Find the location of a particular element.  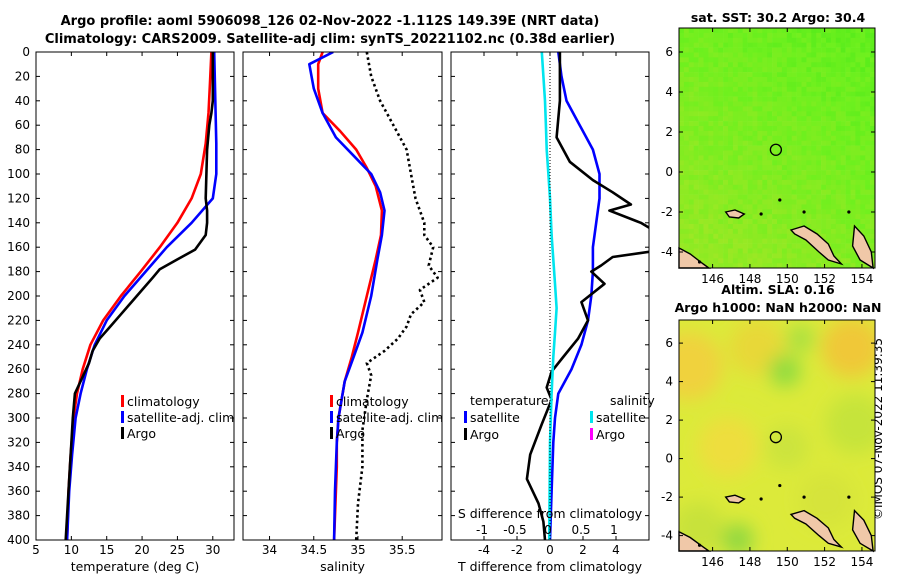

depth-tick-label: 260 is located at coordinates (18, 369).